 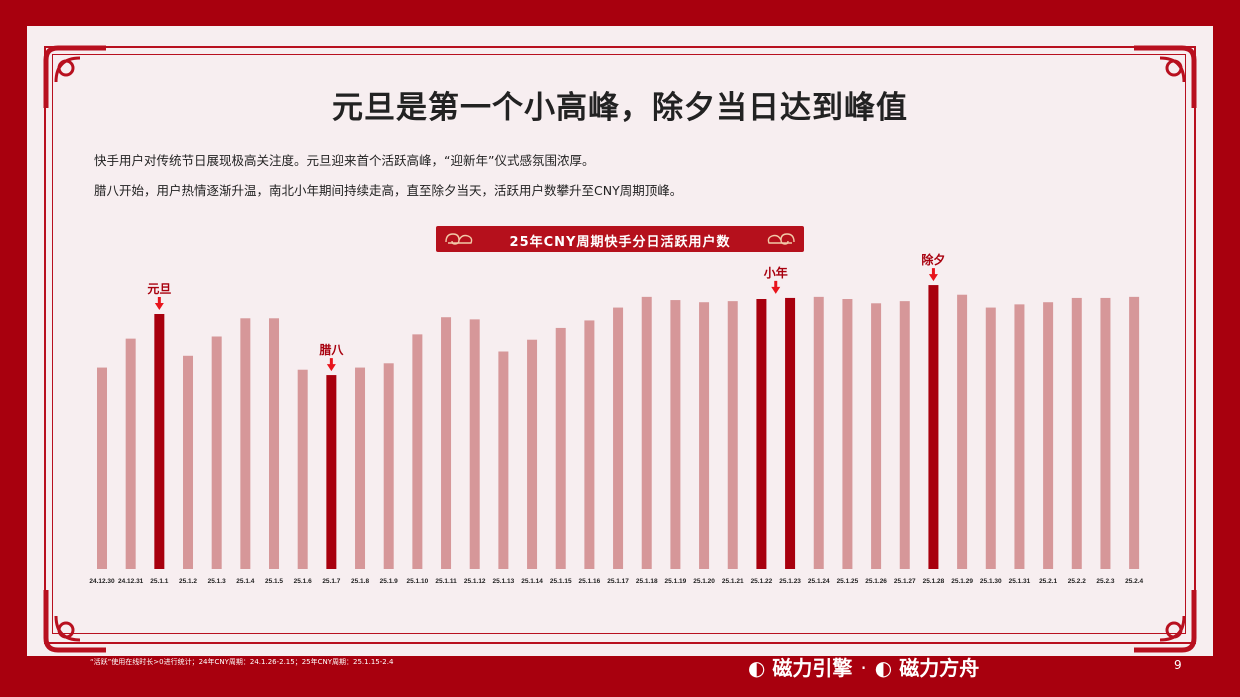 What do you see at coordinates (1134, 581) in the screenshot?
I see `x-tick-label: 25.2.4` at bounding box center [1134, 581].